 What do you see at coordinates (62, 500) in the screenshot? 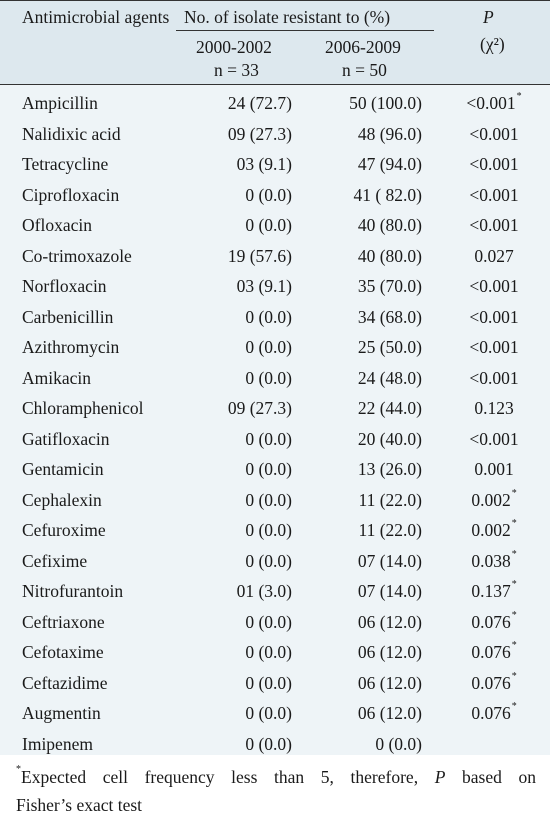
I see `agent-name: Cephalexin` at bounding box center [62, 500].